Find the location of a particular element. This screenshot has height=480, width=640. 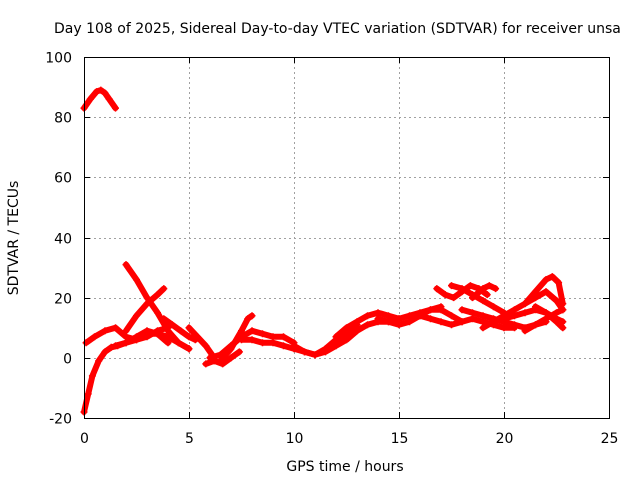

y-axis-label: SDTVAR / TECUs is located at coordinates (14, 238).